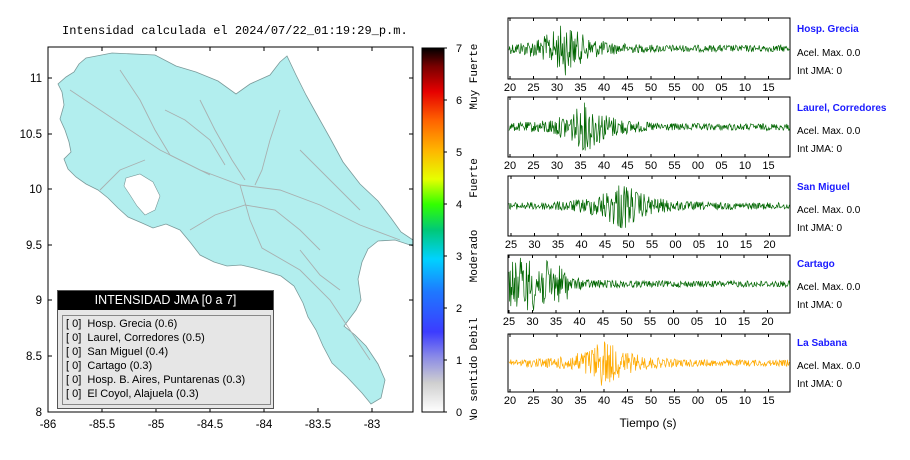  I want to click on y-tick-label: 8, so click(39, 413).